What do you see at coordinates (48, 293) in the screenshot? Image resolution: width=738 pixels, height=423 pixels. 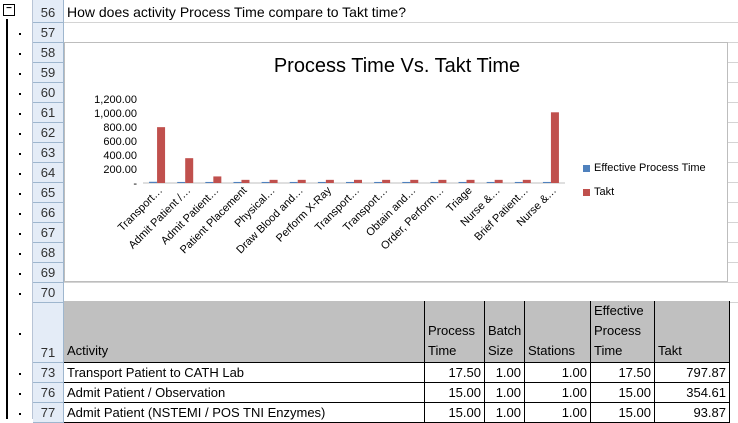 I see `row-header-70: 70` at bounding box center [48, 293].